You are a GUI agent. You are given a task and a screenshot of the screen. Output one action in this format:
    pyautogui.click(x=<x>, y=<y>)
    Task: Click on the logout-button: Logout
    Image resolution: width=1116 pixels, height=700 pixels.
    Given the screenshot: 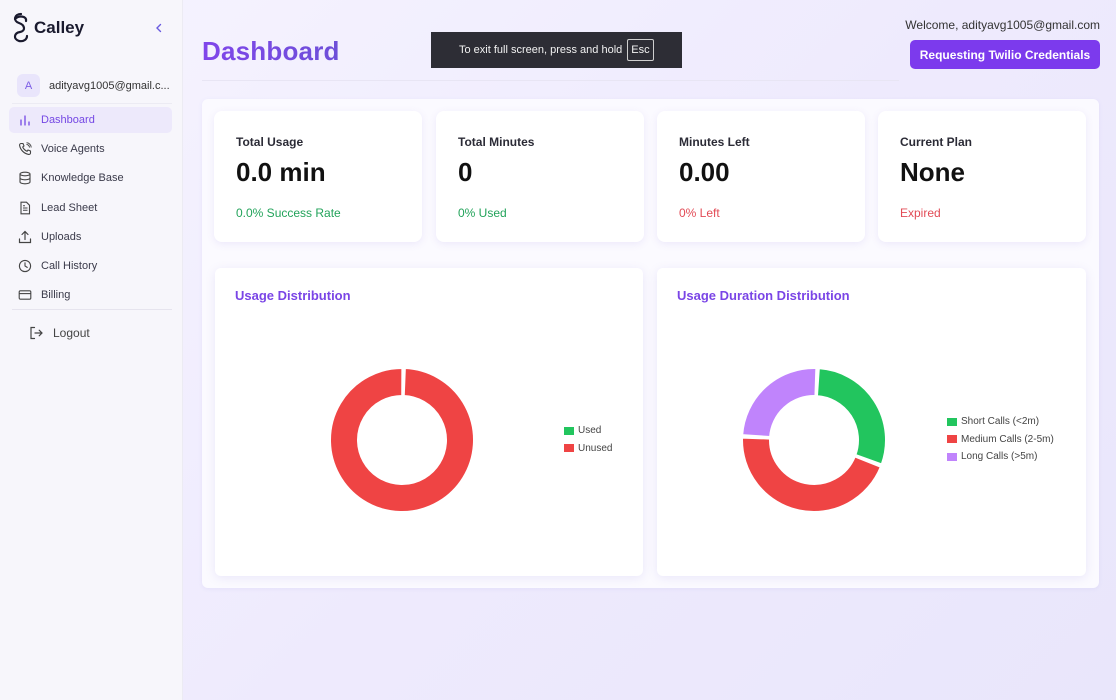 What is the action you would take?
    pyautogui.click(x=59, y=333)
    